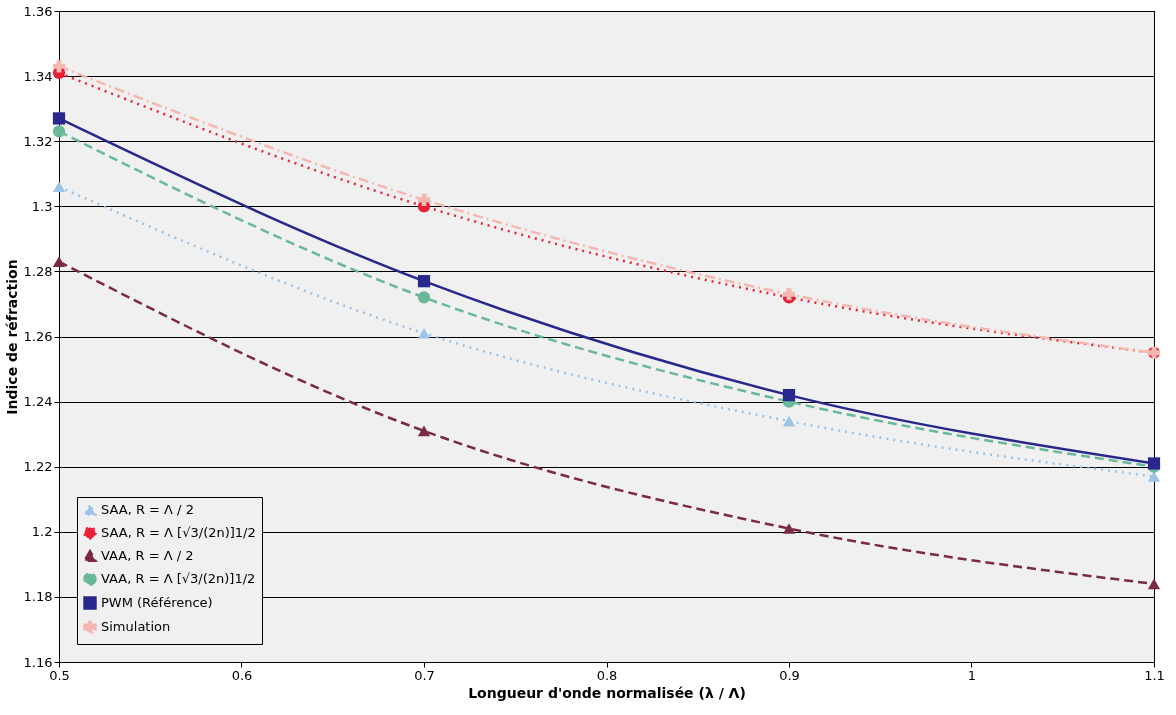  I want to click on x-tick-label: 1, so click(972, 675).